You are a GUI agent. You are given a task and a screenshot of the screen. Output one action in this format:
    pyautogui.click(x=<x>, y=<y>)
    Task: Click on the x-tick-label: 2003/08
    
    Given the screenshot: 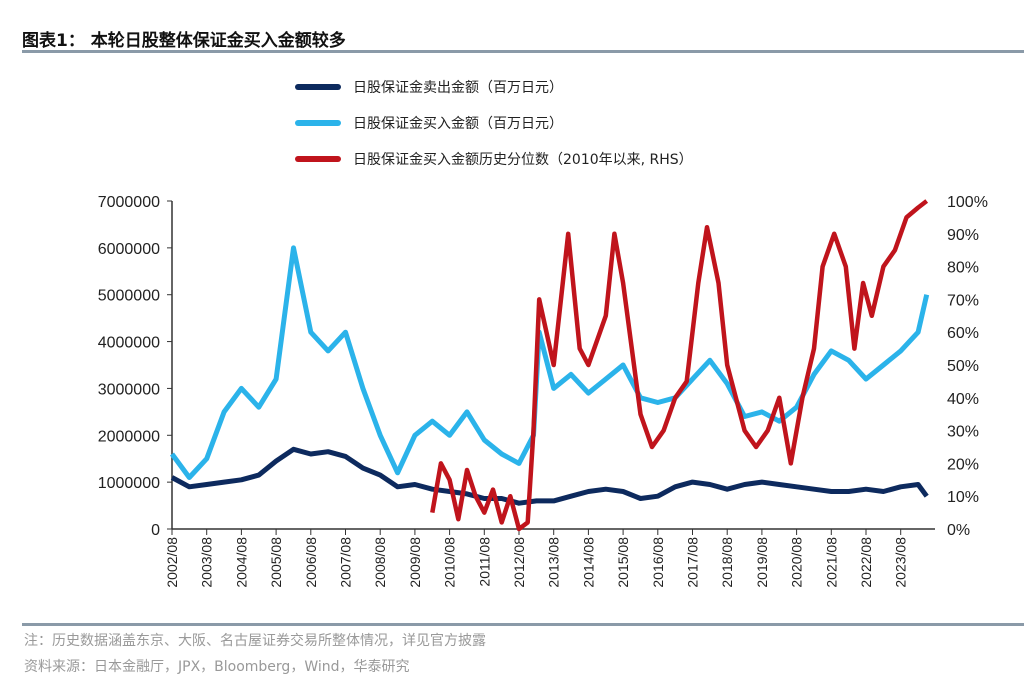 What is the action you would take?
    pyautogui.click(x=207, y=562)
    